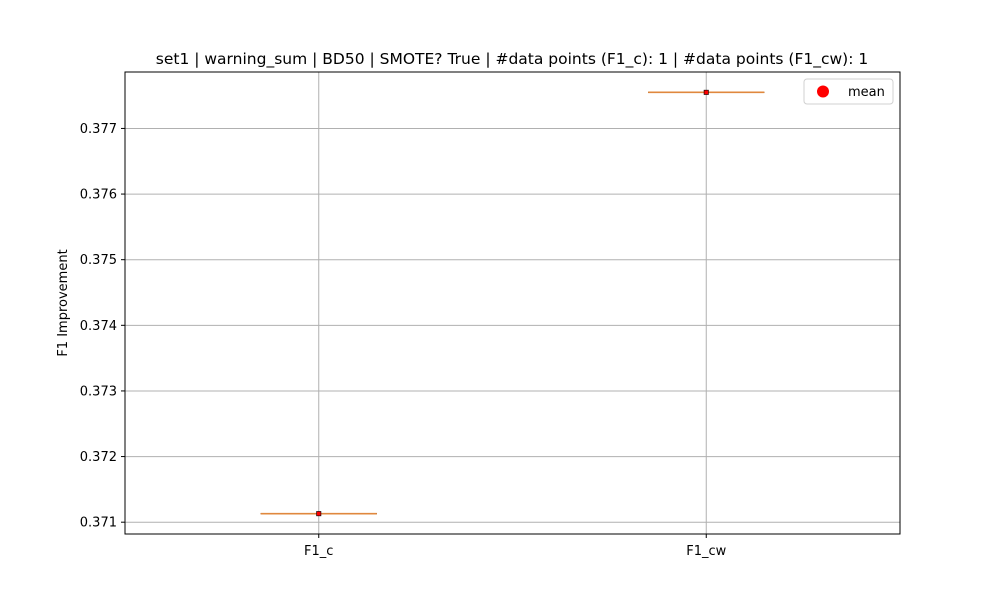 The width and height of the screenshot is (1000, 600). Describe the element at coordinates (706, 551) in the screenshot. I see `x-tick-label: F1_cw` at that location.